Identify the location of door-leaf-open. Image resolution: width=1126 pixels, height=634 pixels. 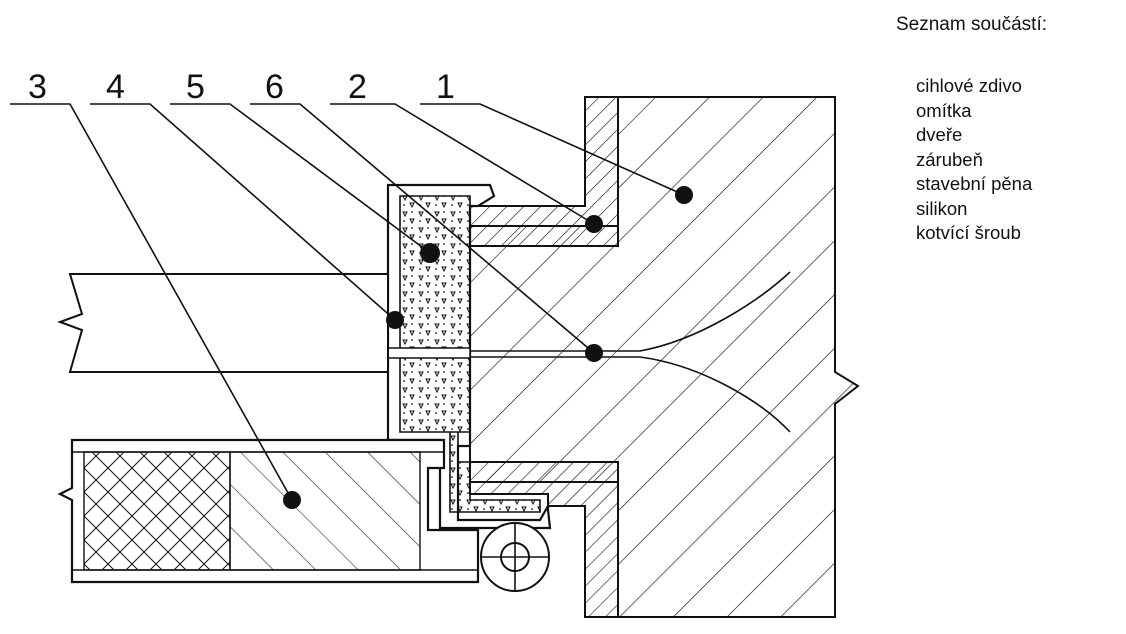
(223, 323).